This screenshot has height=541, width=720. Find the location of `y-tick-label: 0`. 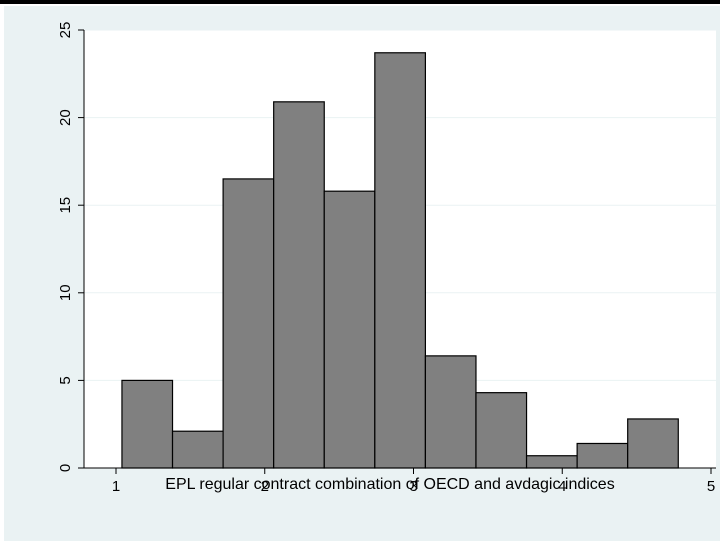

y-tick-label: 0 is located at coordinates (65, 468).